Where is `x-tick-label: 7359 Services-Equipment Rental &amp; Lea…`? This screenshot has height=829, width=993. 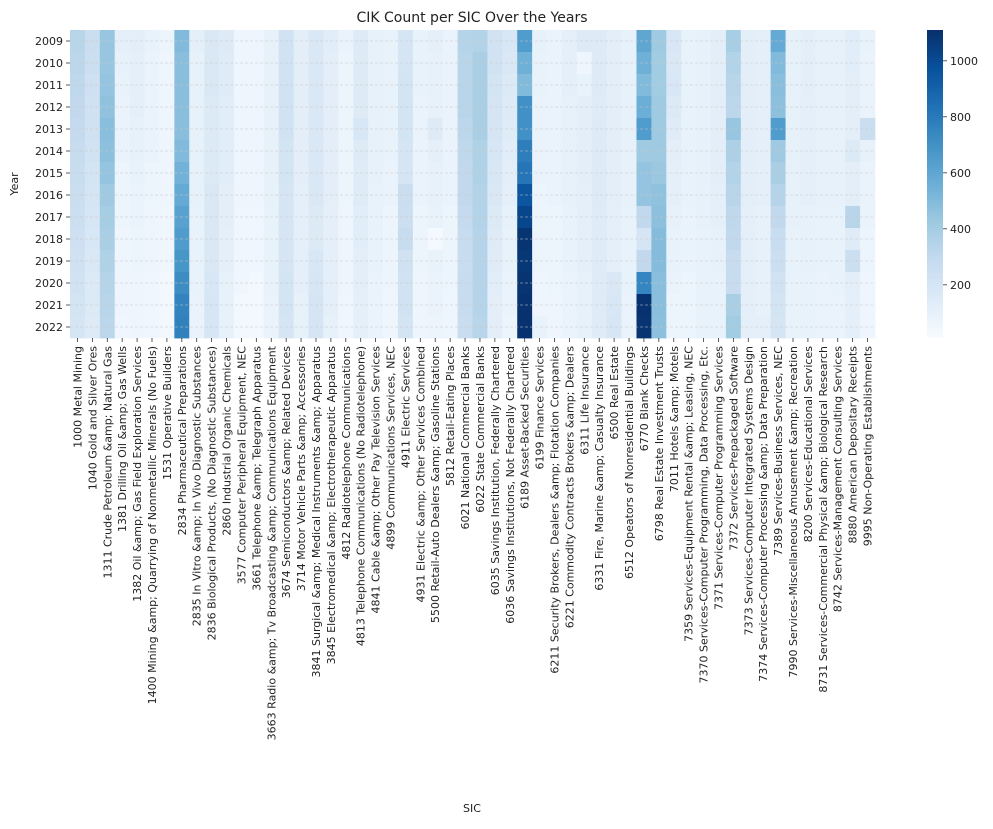 x-tick-label: 7359 Services-Equipment Rental &amp; Lea… is located at coordinates (689, 494).